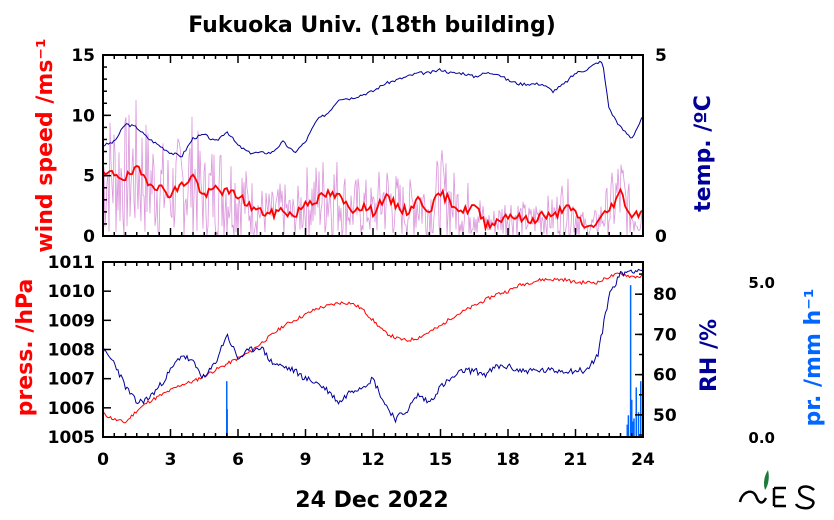 Image resolution: width=834 pixels, height=520 pixels. What do you see at coordinates (171, 460) in the screenshot?
I see `x-tick-label: 3` at bounding box center [171, 460].